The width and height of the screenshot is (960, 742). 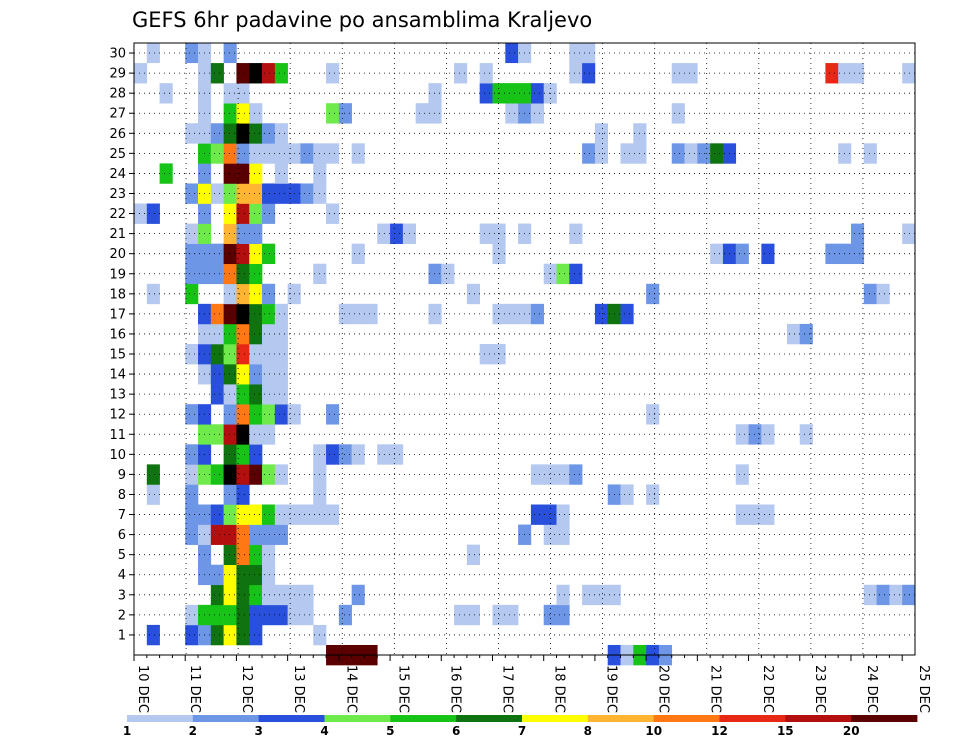 What do you see at coordinates (390, 731) in the screenshot?
I see `colorbar-label: 5` at bounding box center [390, 731].